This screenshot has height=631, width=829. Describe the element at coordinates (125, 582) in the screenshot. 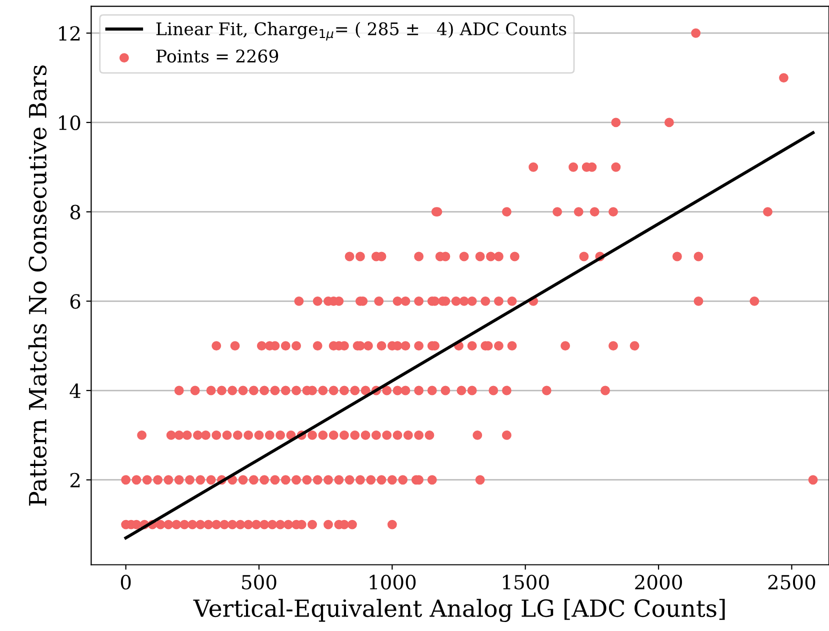

I see `x-tick-label: 0` at that location.